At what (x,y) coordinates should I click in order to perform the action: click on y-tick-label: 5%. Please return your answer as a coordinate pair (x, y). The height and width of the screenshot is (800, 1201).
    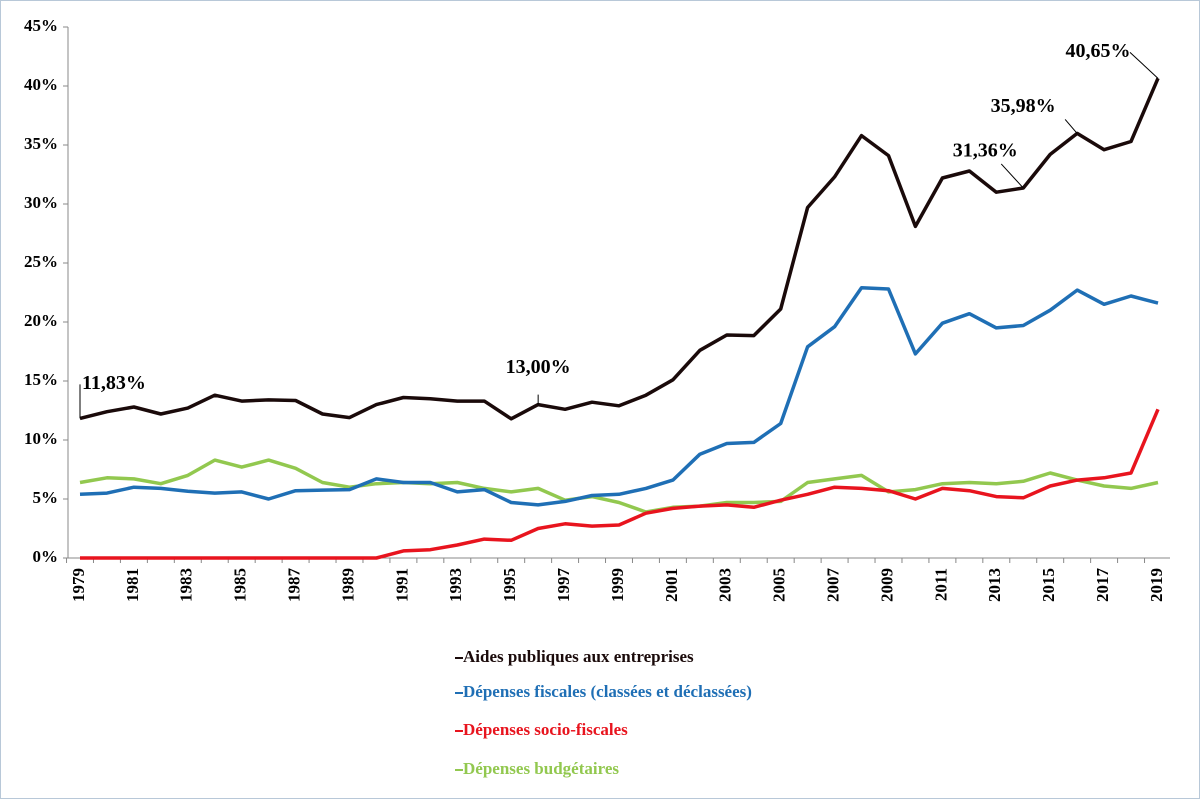
    Looking at the image, I should click on (46, 497).